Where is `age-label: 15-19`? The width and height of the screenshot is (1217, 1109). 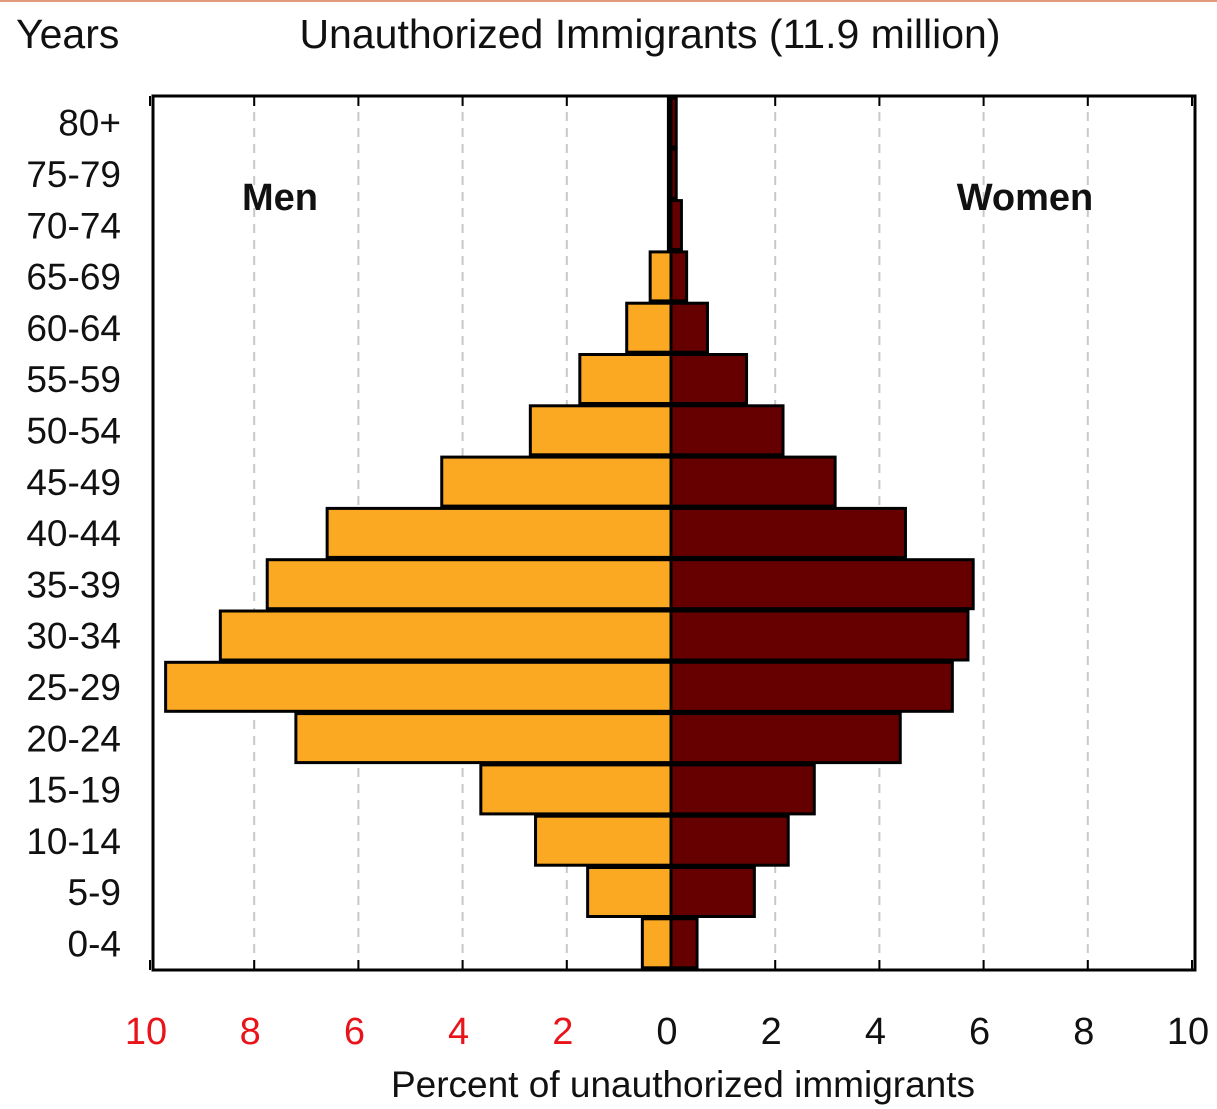 age-label: 15-19 is located at coordinates (73, 790).